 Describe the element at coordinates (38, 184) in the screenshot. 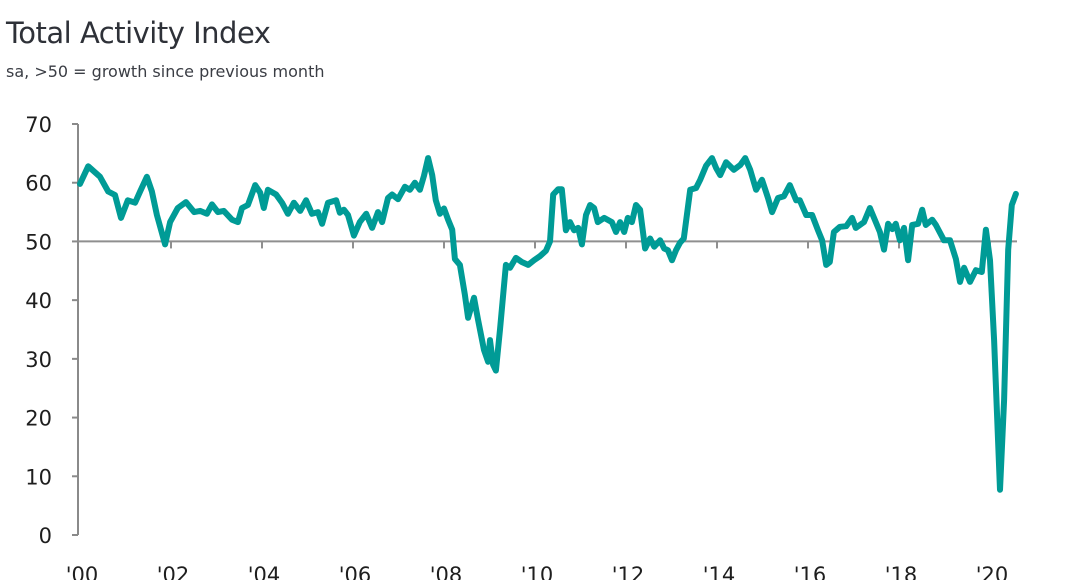

I see `y-tick-label: 60` at that location.